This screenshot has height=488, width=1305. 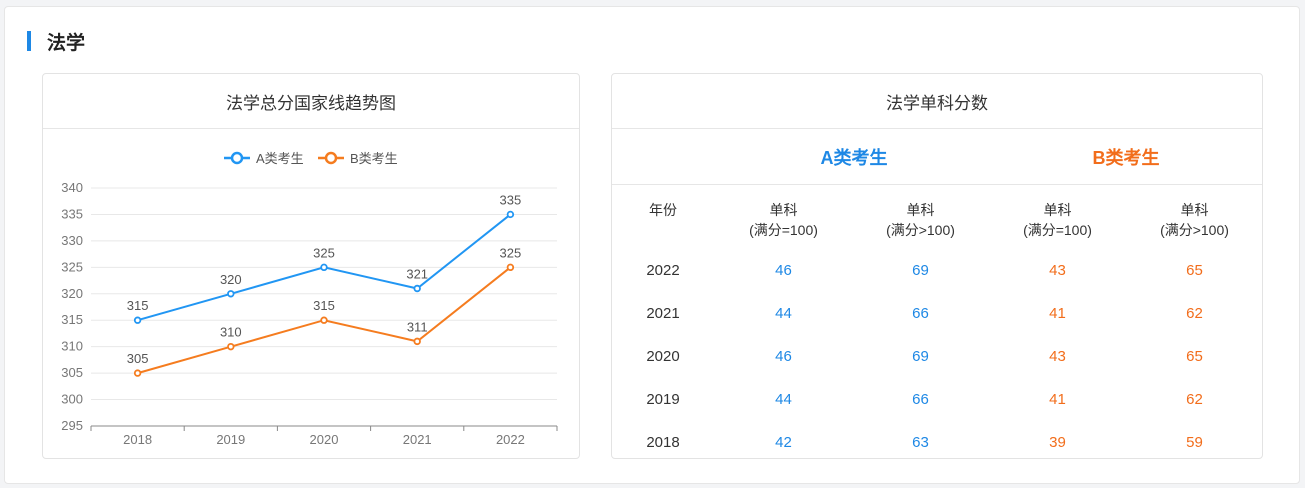 I want to click on cell-year: 2018, so click(x=663, y=442).